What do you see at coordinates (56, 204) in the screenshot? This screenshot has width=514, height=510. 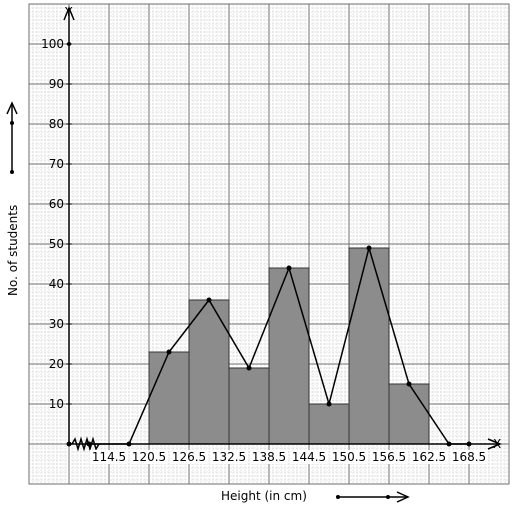 I see `y-tick-label: 60` at bounding box center [56, 204].